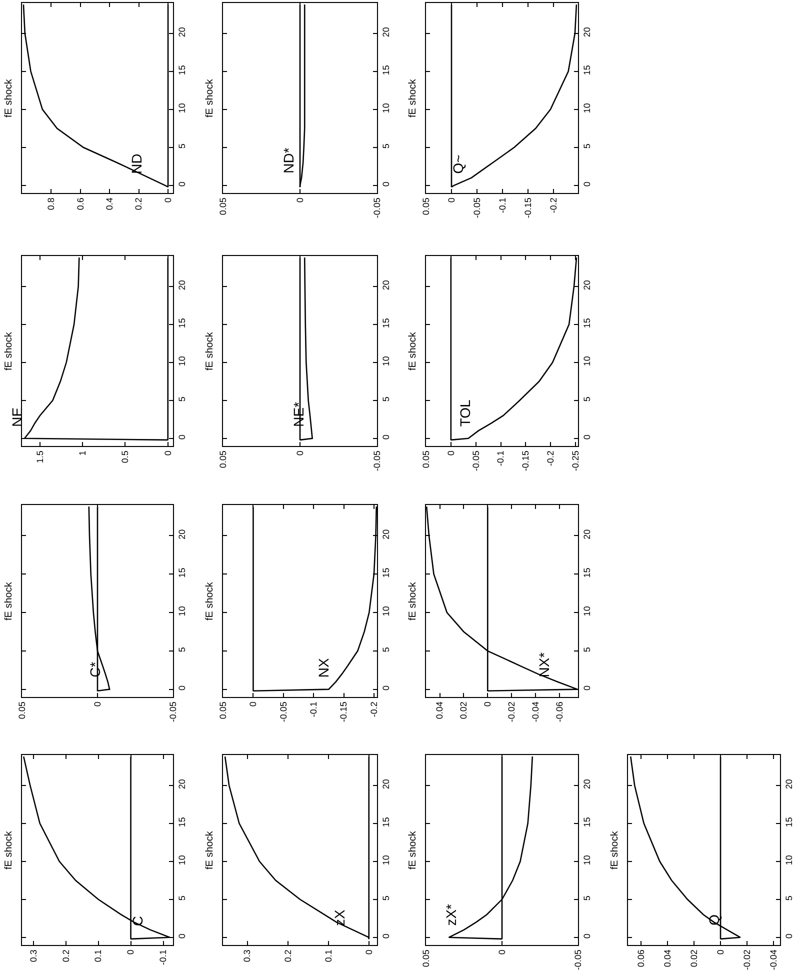 The height and width of the screenshot is (979, 799). I want to click on x-tick-label: 0.8, so click(51, 204).